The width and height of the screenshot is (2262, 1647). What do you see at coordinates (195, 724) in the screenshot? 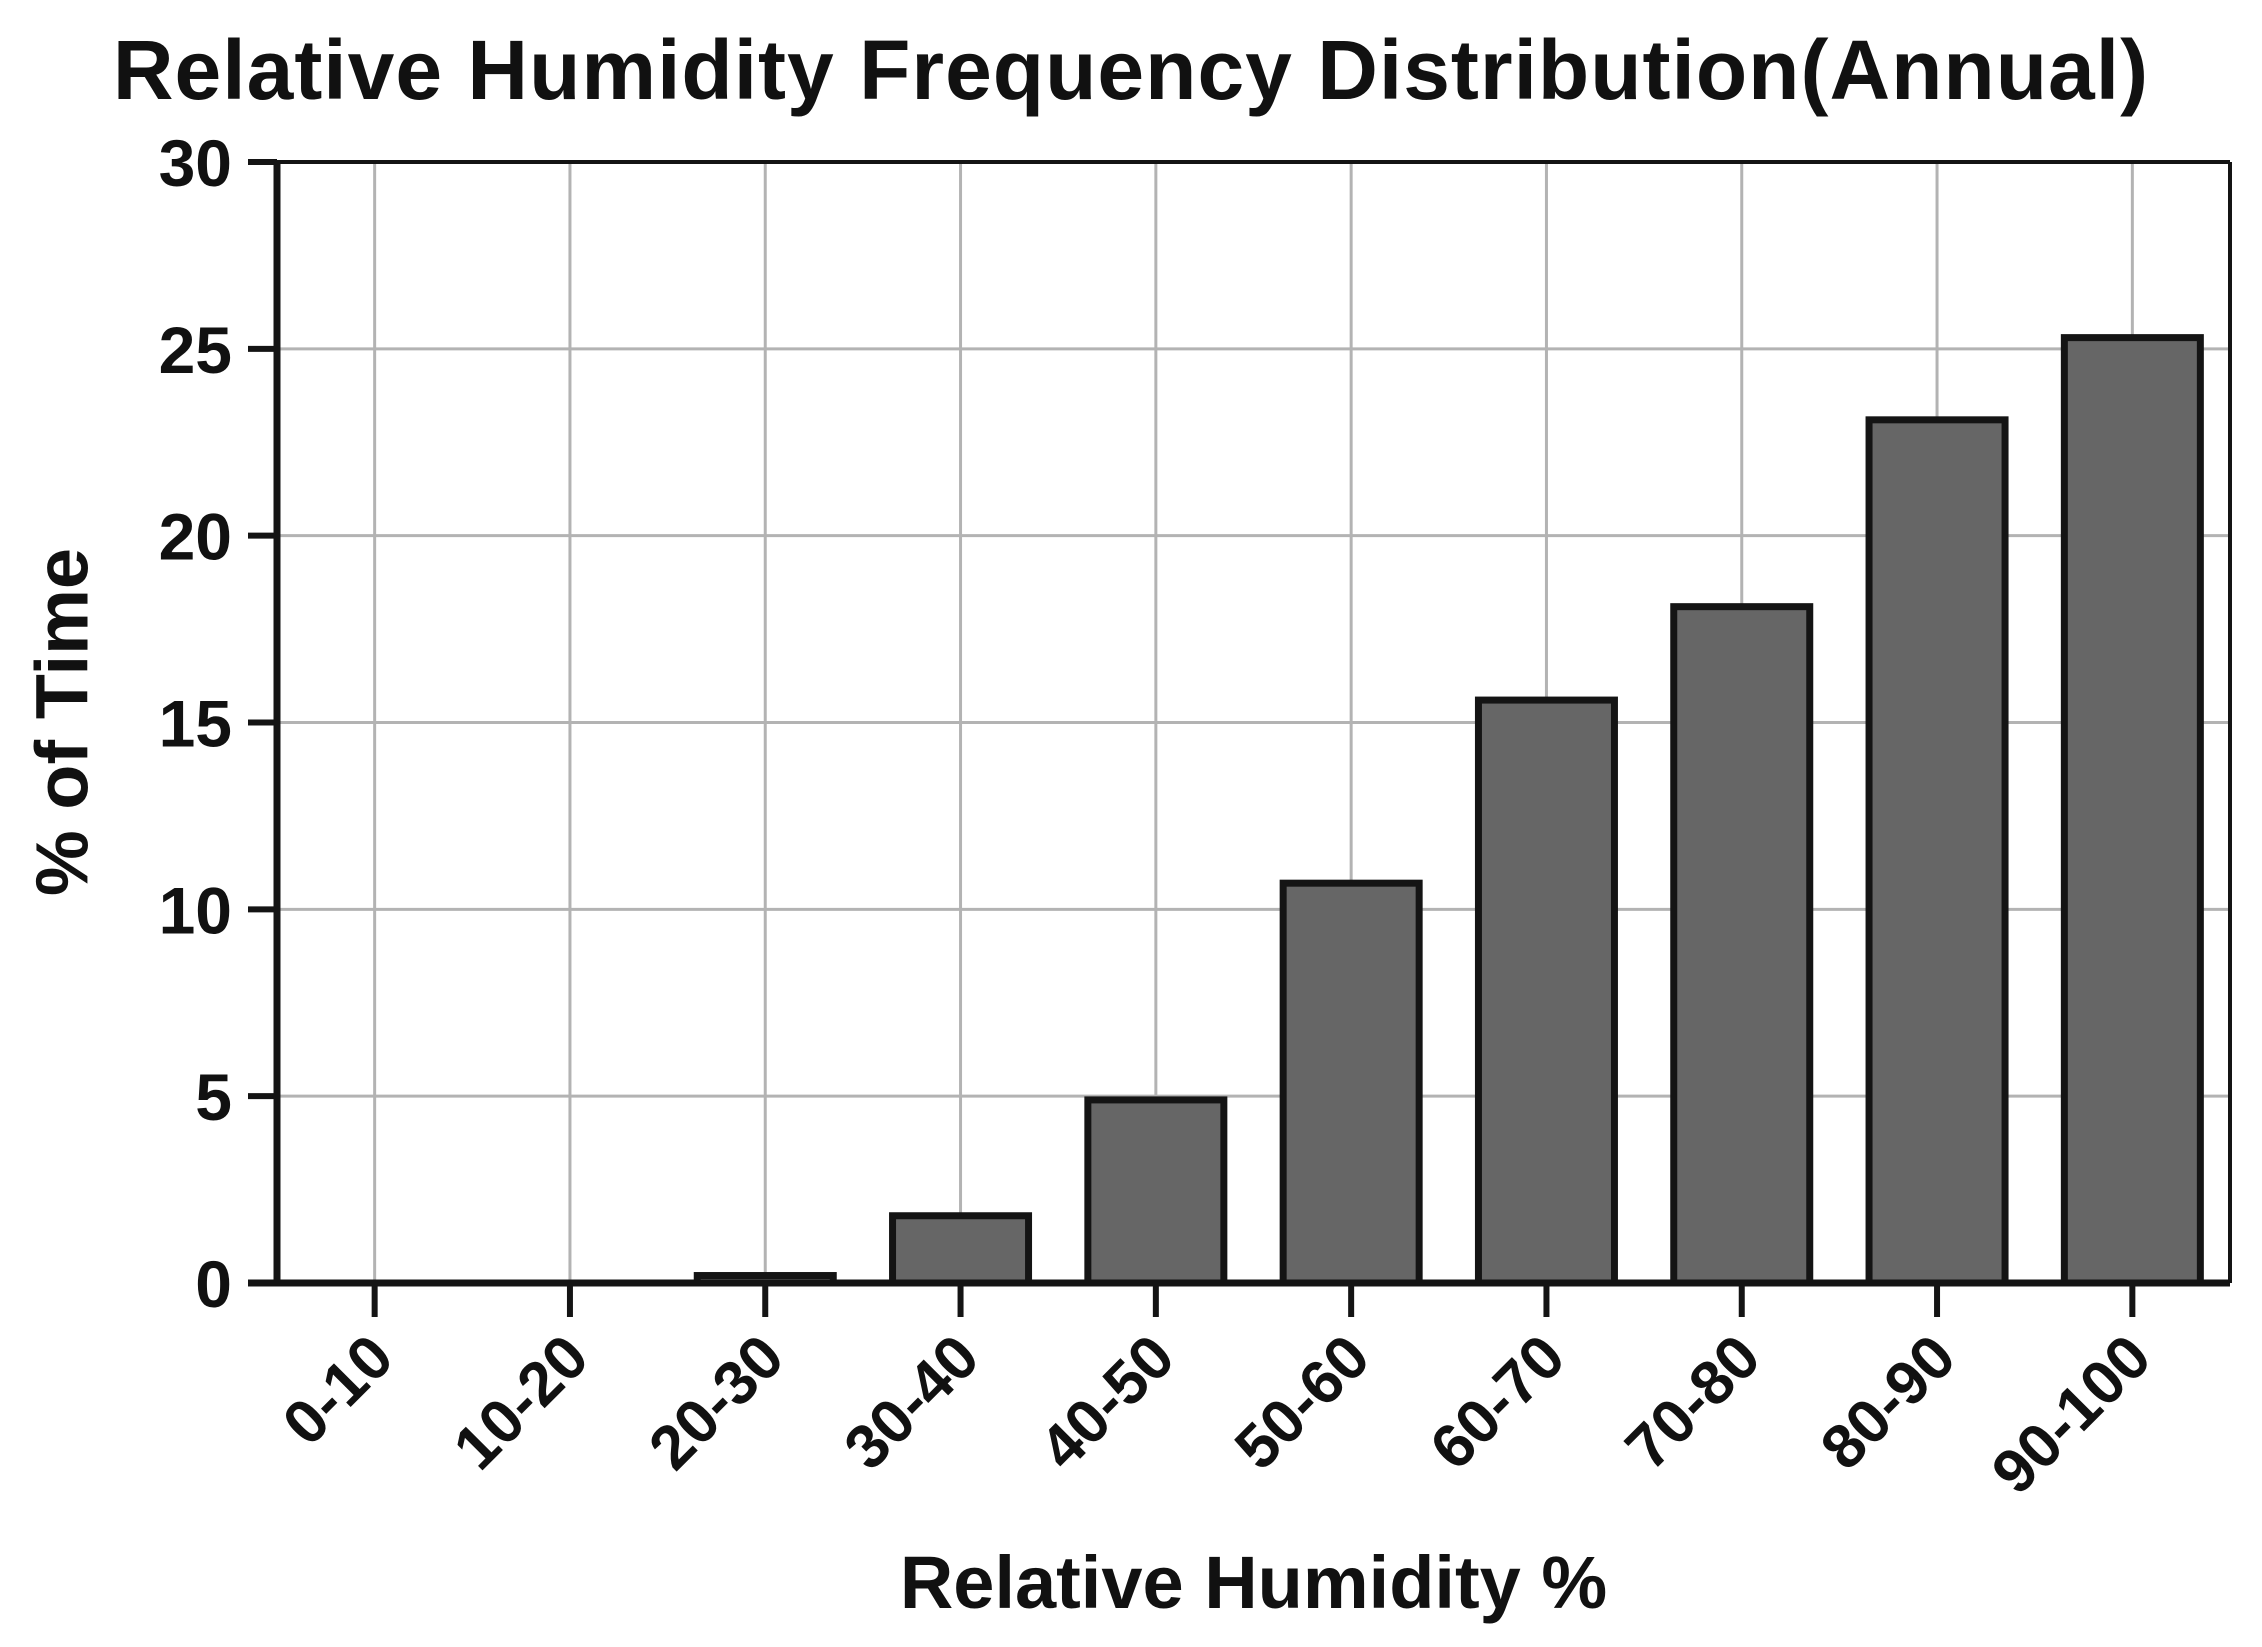
I see `y-tick-label: 15` at bounding box center [195, 724].